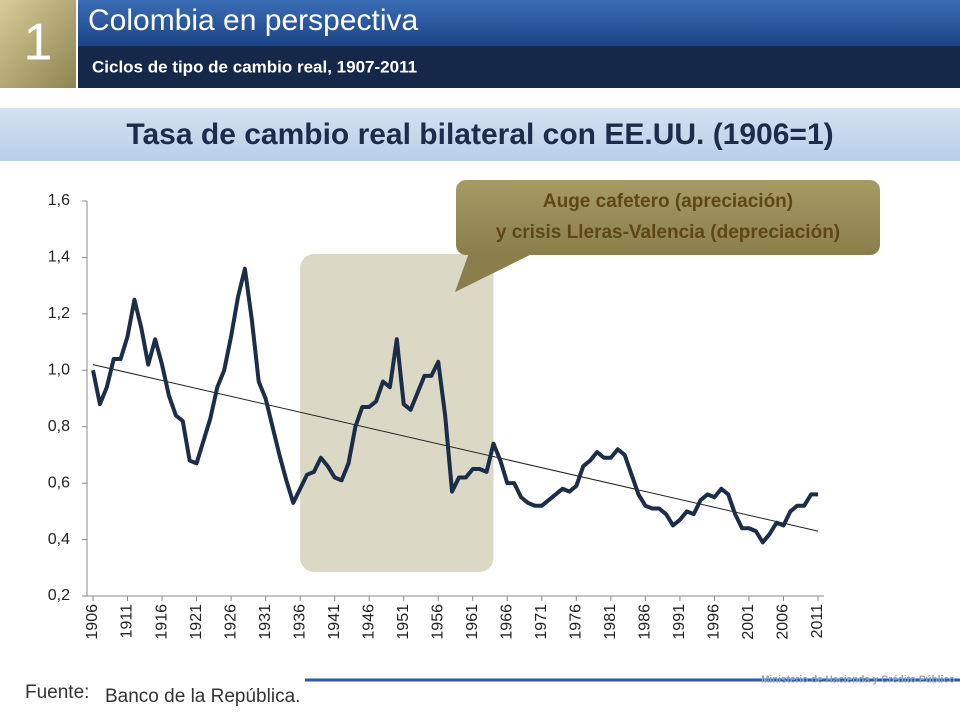 This screenshot has width=960, height=720. What do you see at coordinates (610, 622) in the screenshot?
I see `x-tick-label: 1981` at bounding box center [610, 622].